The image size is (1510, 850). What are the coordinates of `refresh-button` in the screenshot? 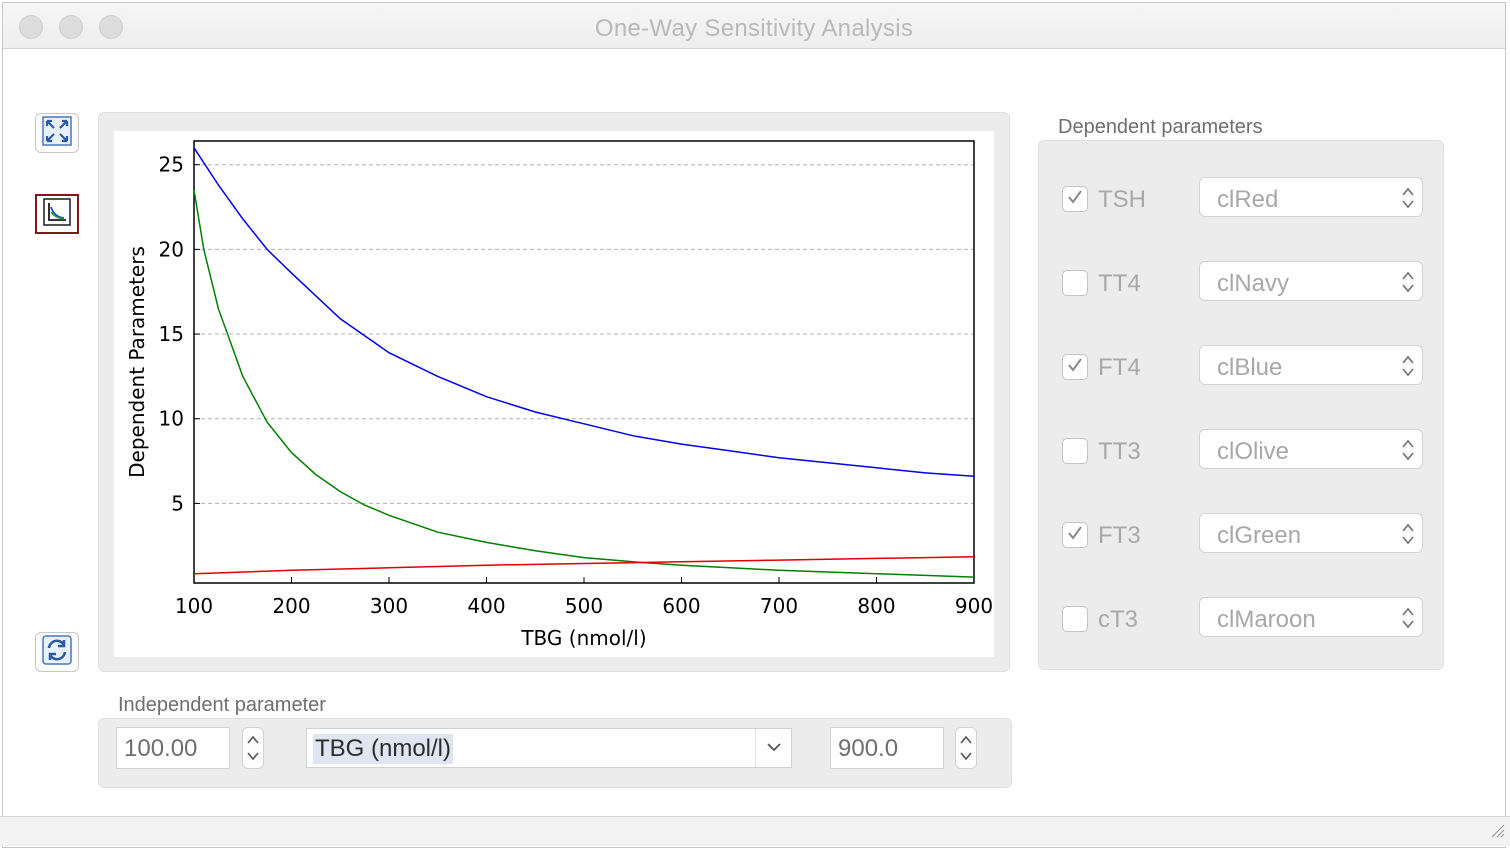 It's located at (57, 652).